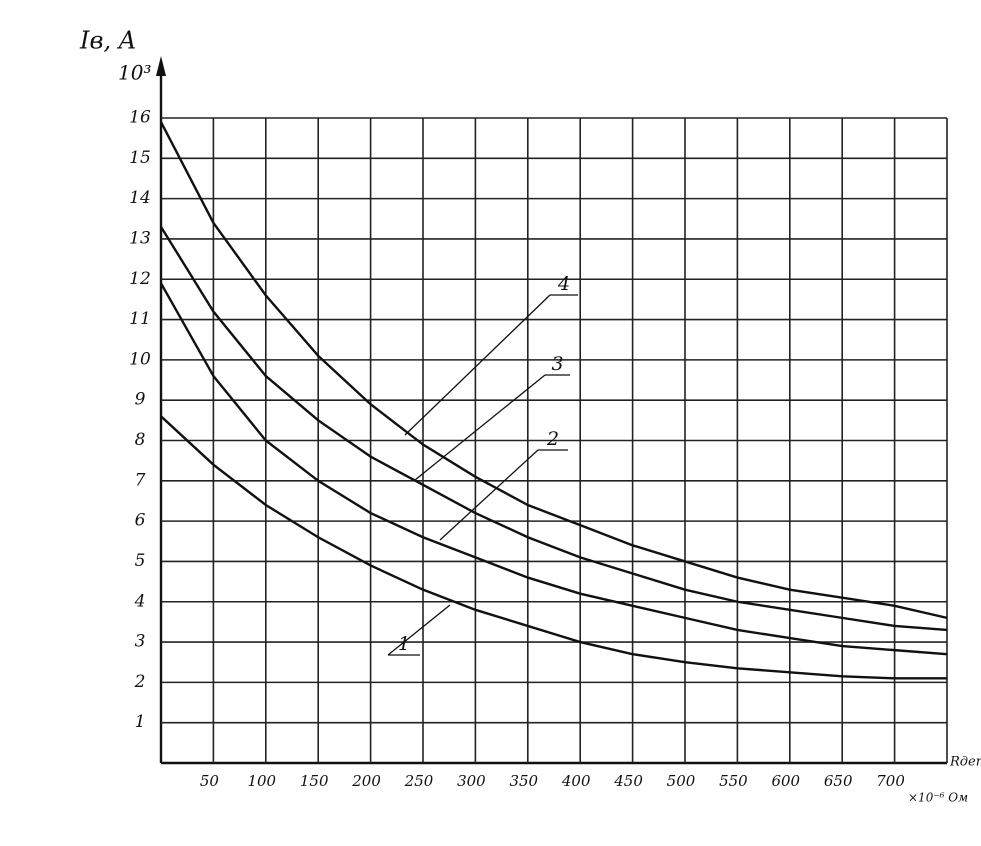  What do you see at coordinates (140, 601) in the screenshot?
I see `y-tick-label: 4` at bounding box center [140, 601].